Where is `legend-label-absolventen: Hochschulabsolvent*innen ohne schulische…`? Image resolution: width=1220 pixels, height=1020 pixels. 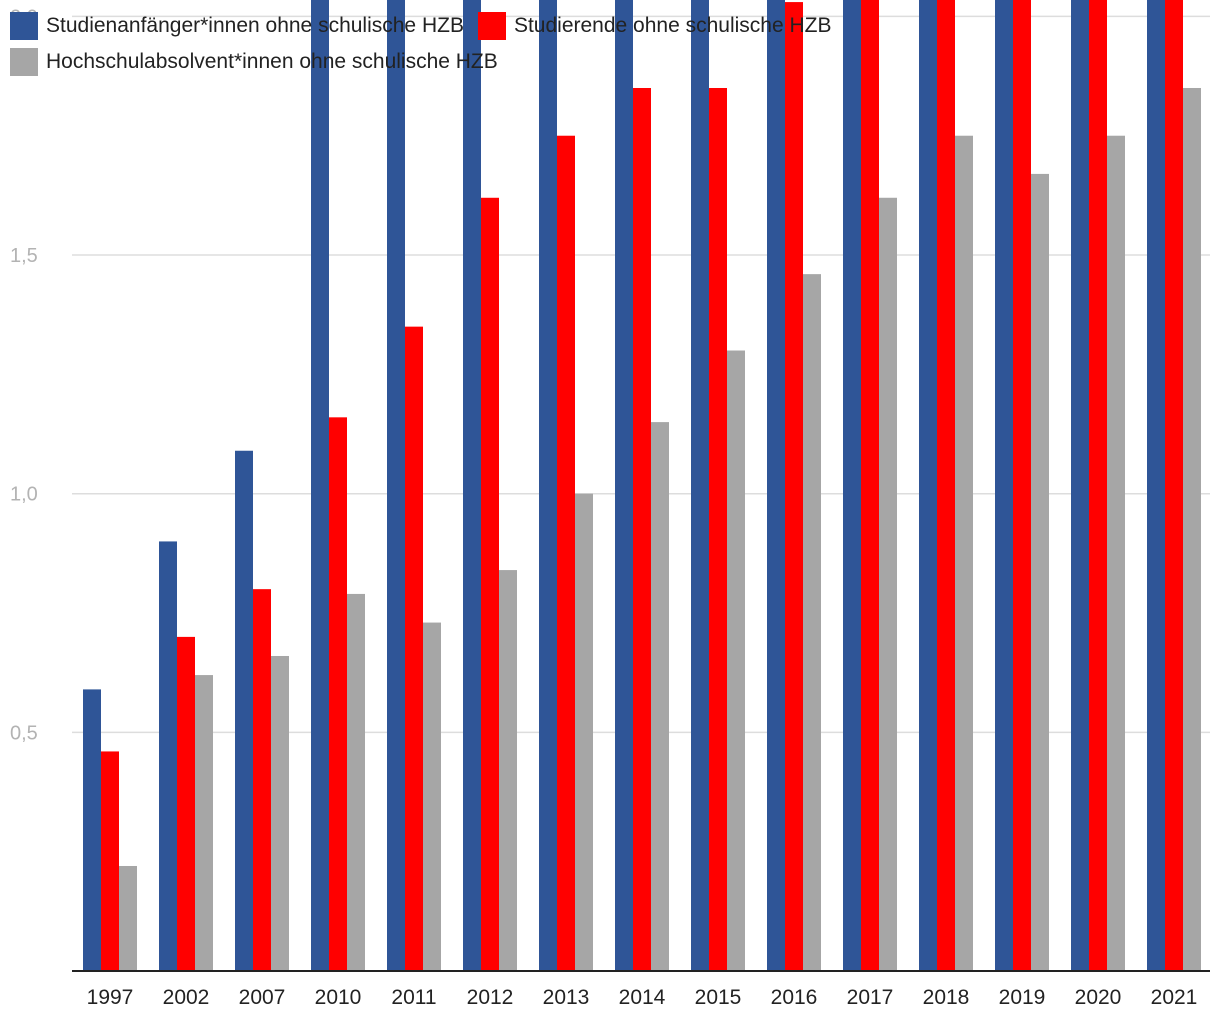
legend-label-absolventen: Hochschulabsolvent*innen ohne schulische… is located at coordinates (272, 61).